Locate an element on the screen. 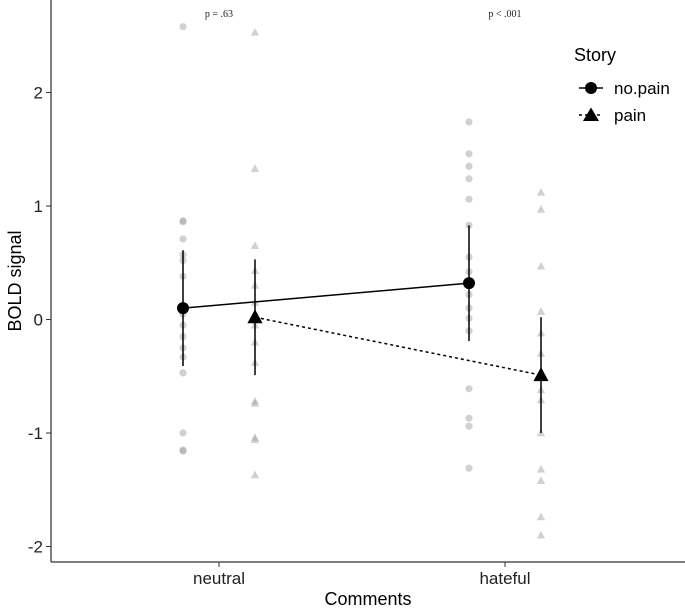  y-tick-label: -2 is located at coordinates (35, 547).